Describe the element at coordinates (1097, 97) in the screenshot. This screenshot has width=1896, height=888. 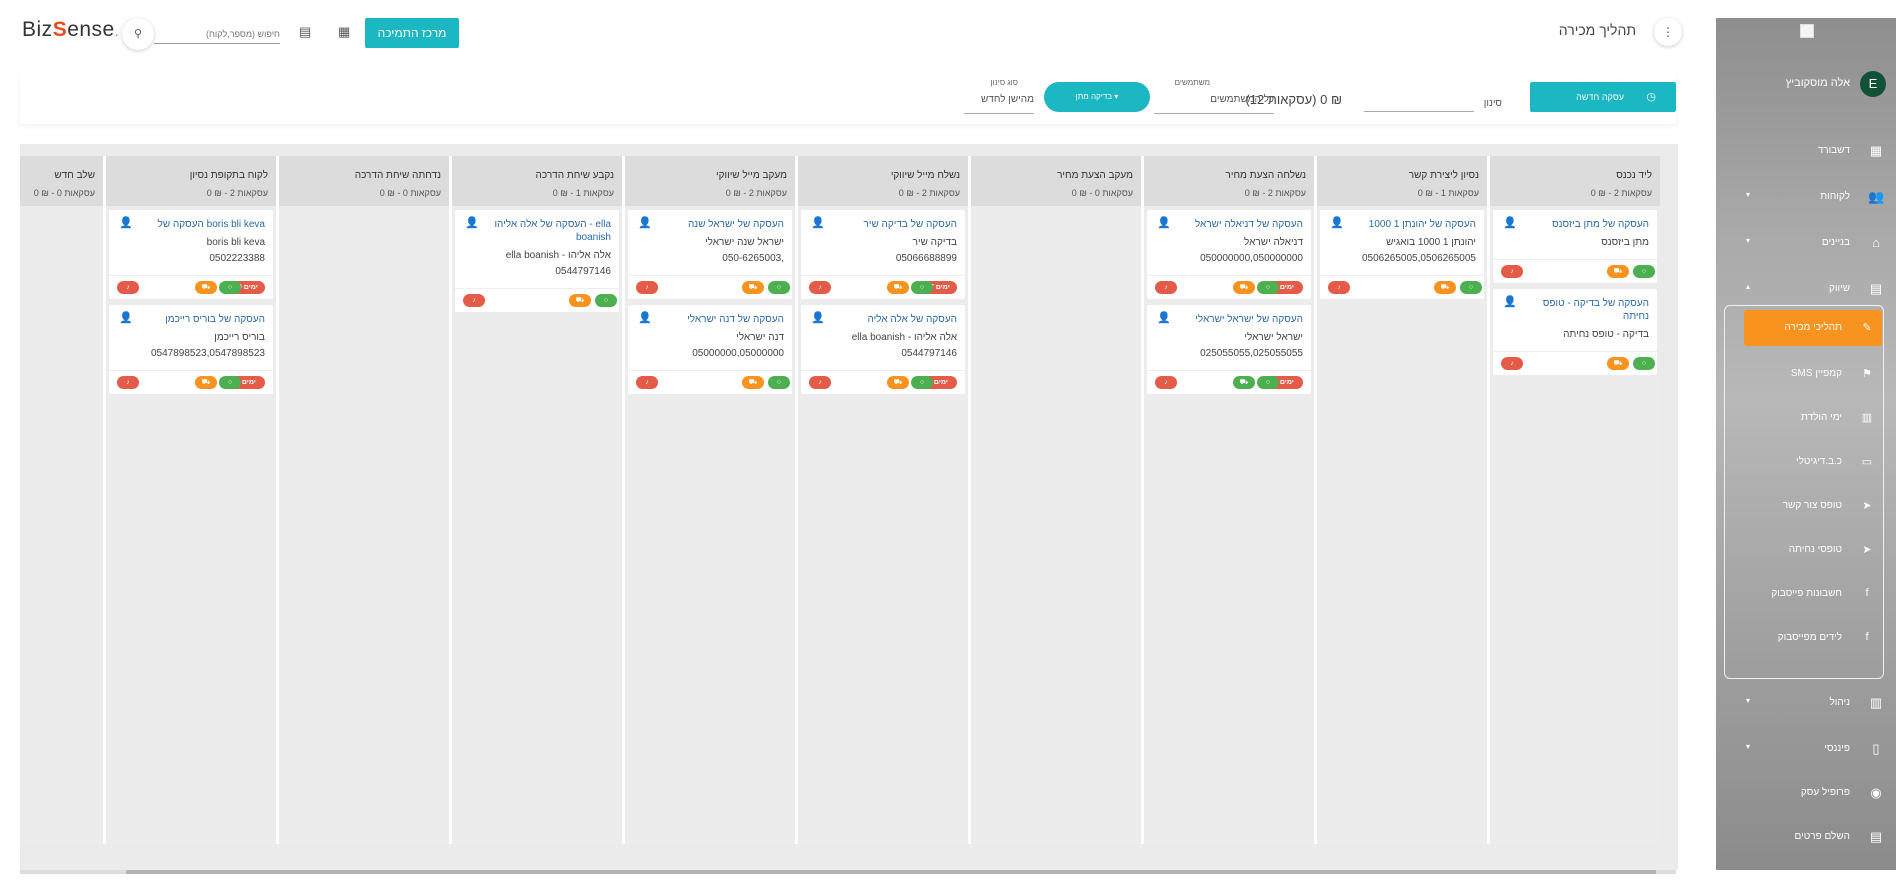
I see `pipeline-select-button: בדיקה מתן ▾` at that location.